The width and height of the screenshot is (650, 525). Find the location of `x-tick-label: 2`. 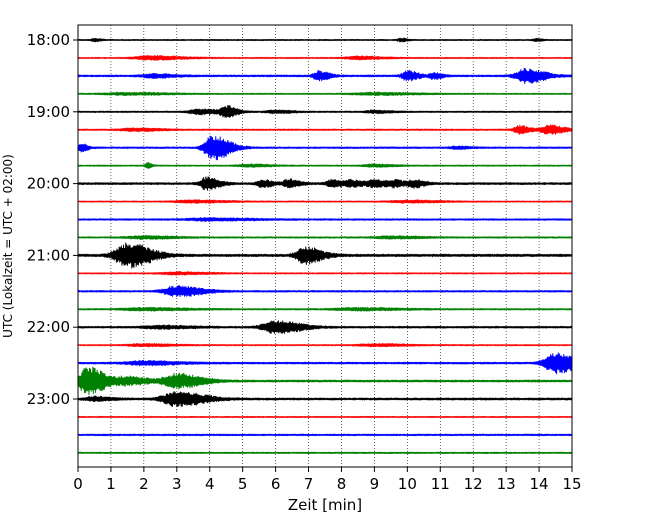

x-tick-label: 2 is located at coordinates (144, 484).